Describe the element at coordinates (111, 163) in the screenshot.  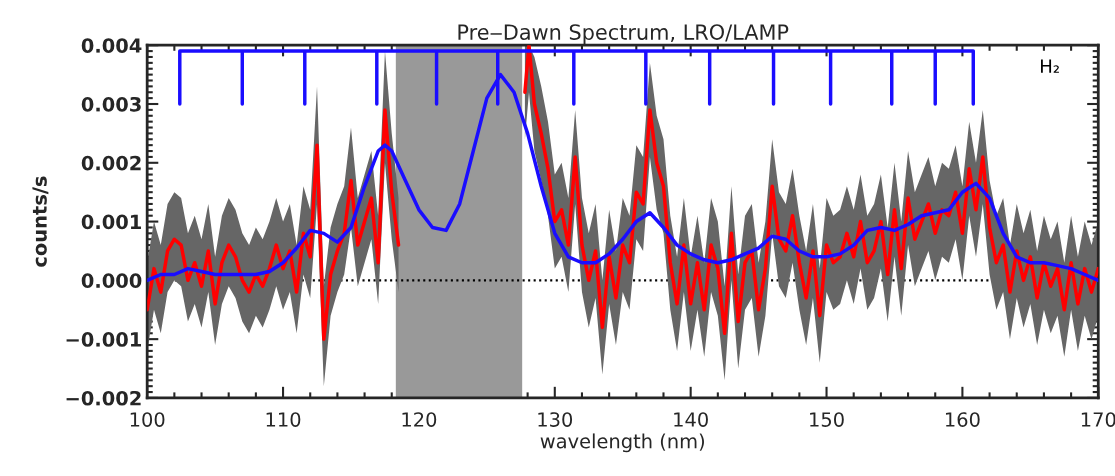
I see `y-tick-label: 0.002` at that location.